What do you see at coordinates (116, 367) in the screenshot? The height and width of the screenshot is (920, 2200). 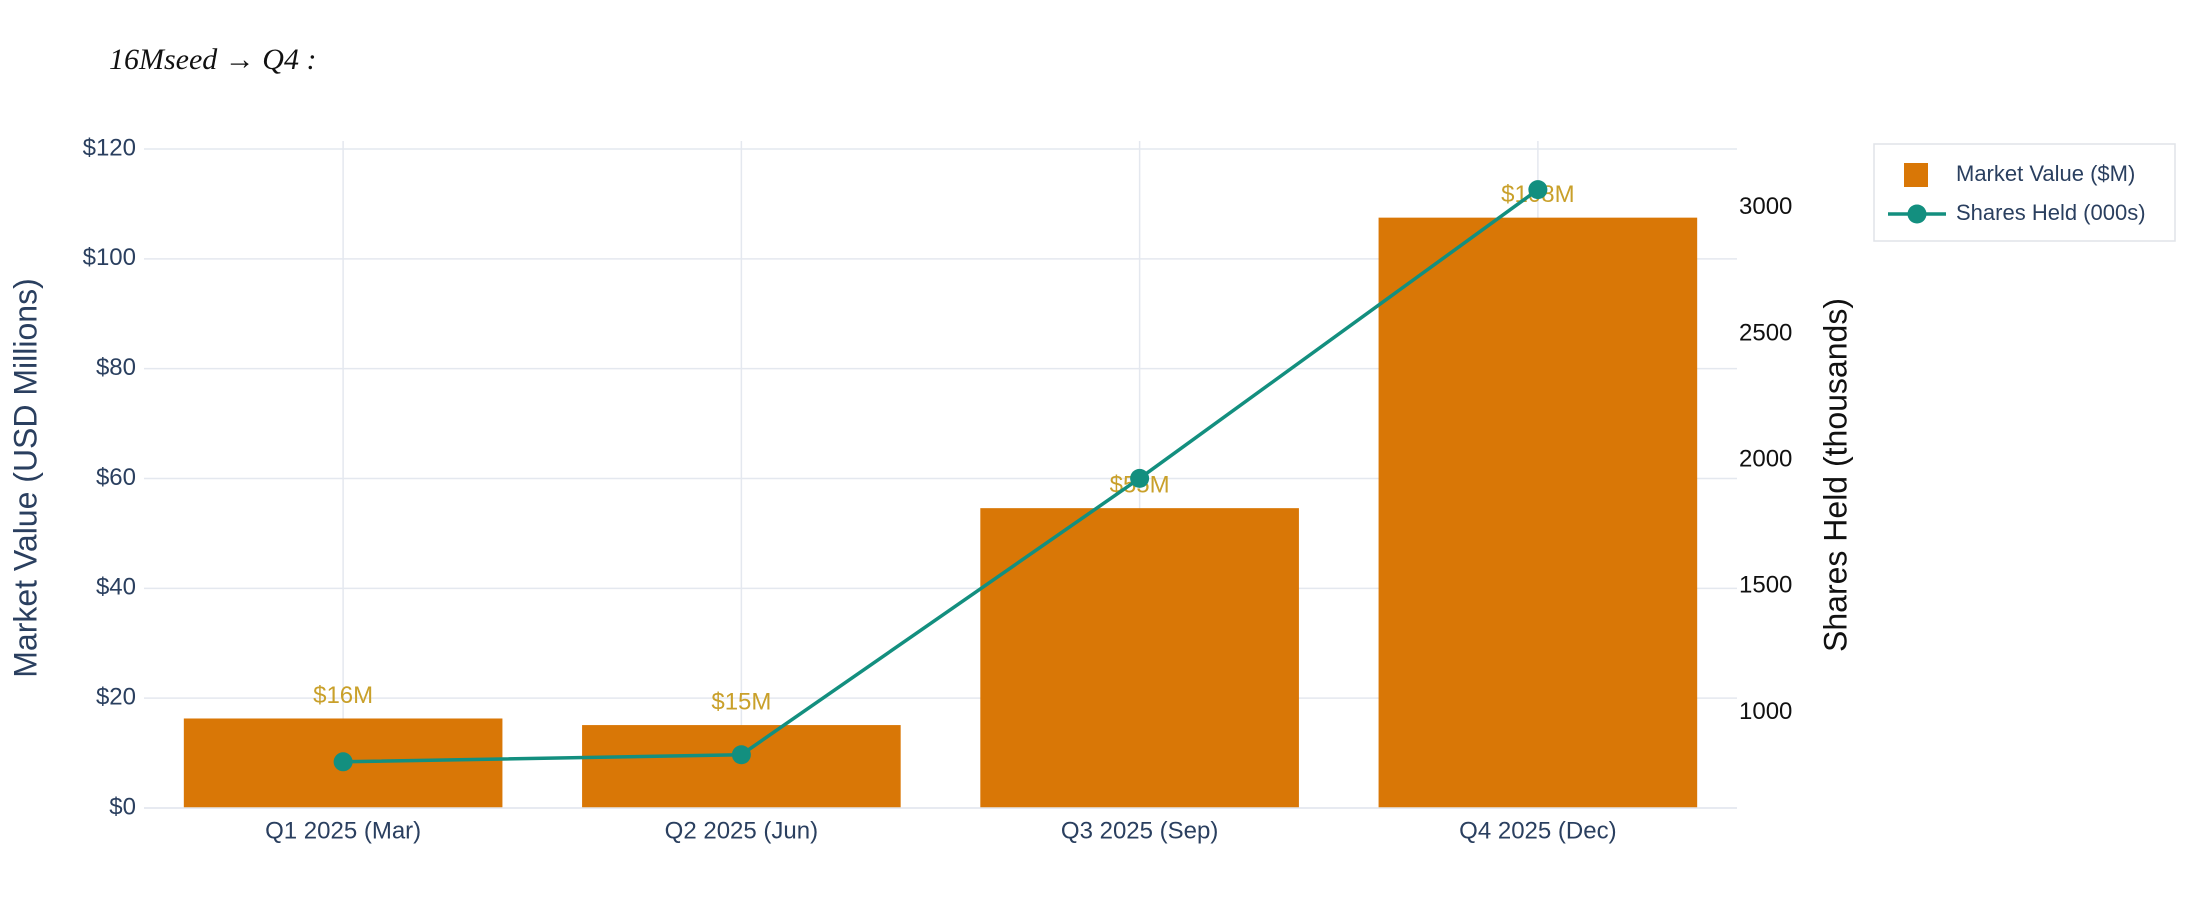 I see `y-tick-label: $80` at bounding box center [116, 367].